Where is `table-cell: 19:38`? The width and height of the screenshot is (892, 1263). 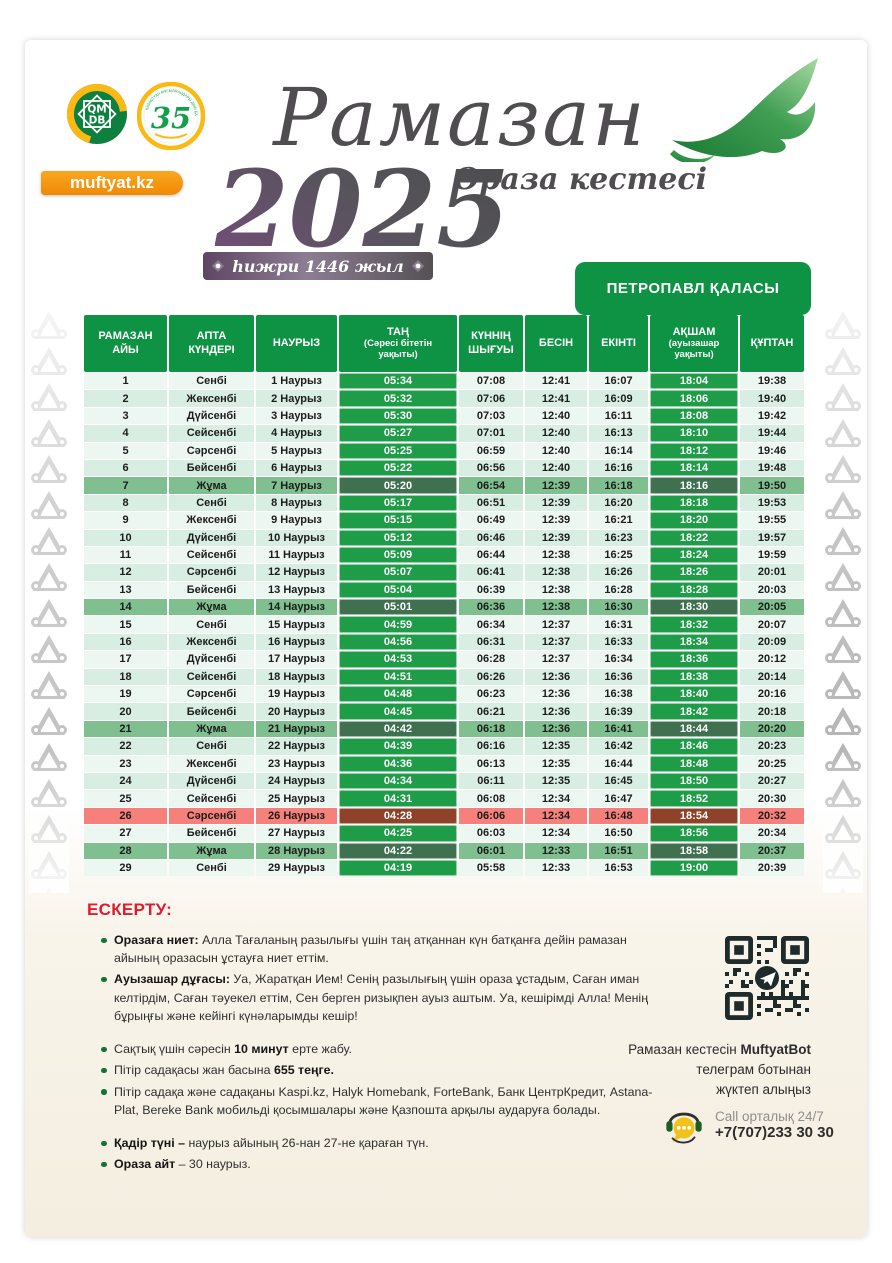
table-cell: 19:38 is located at coordinates (772, 381).